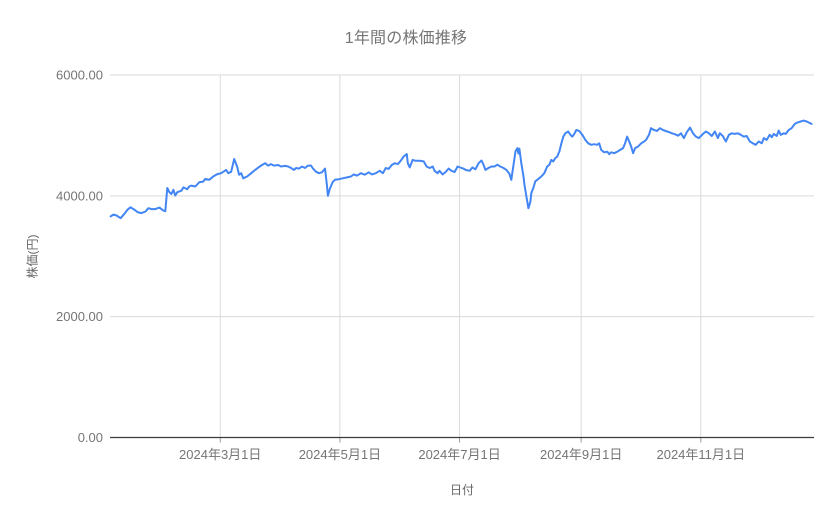 The image size is (839, 519). What do you see at coordinates (220, 454) in the screenshot?
I see `x-tick-label: 2024年3月1日` at bounding box center [220, 454].